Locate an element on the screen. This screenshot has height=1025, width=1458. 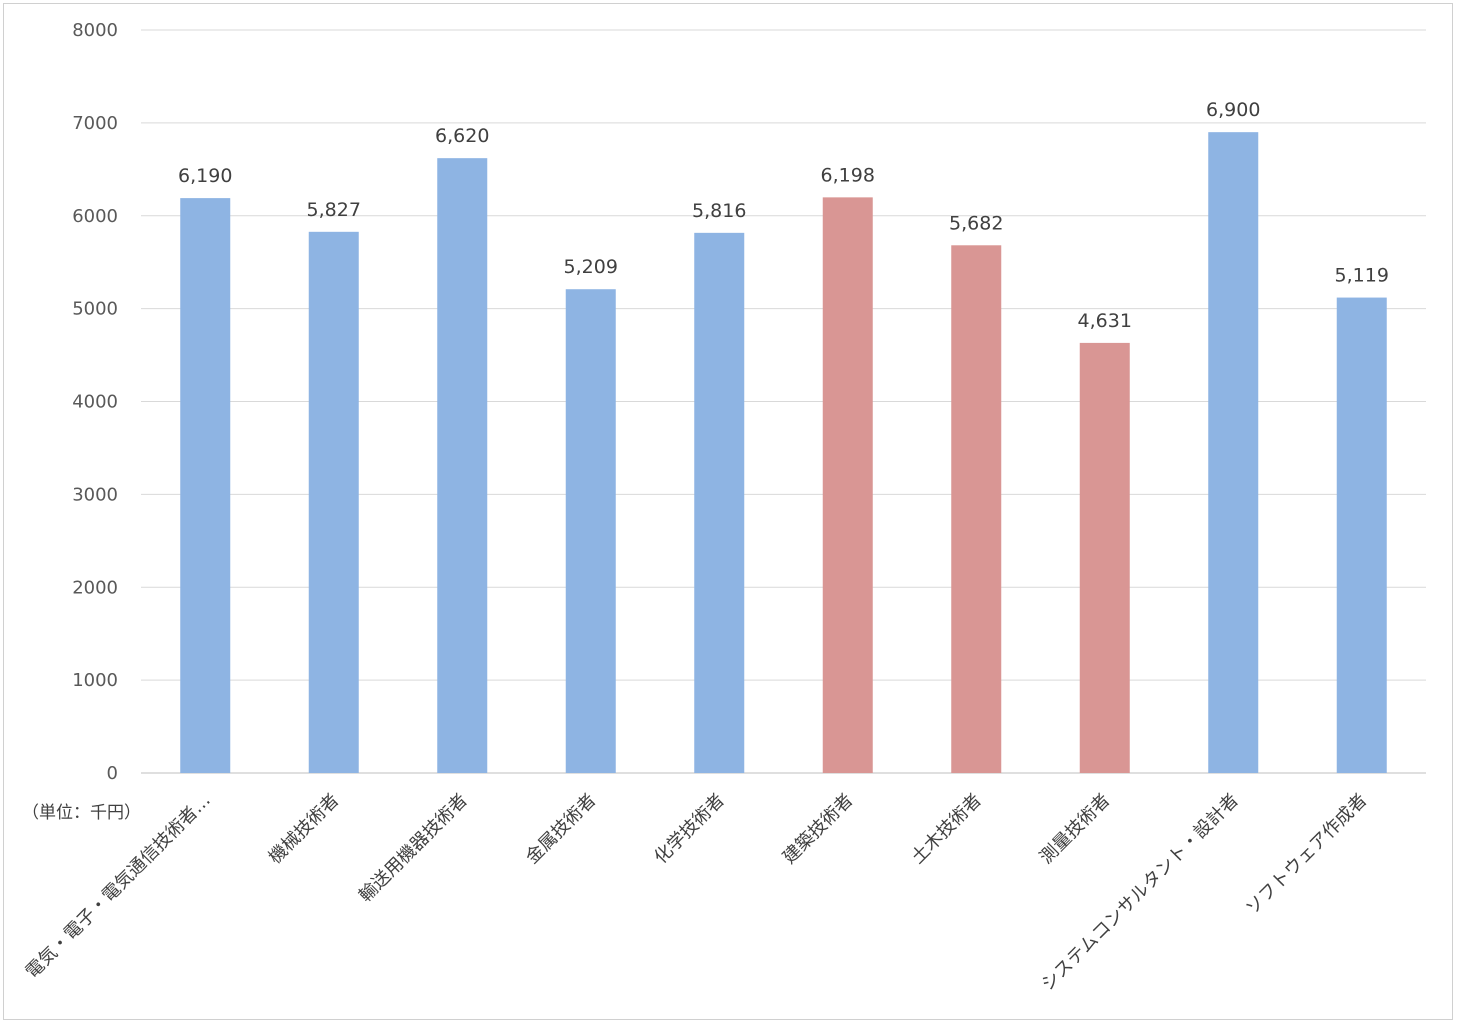
y-tick-label: 5000 is located at coordinates (95, 309).